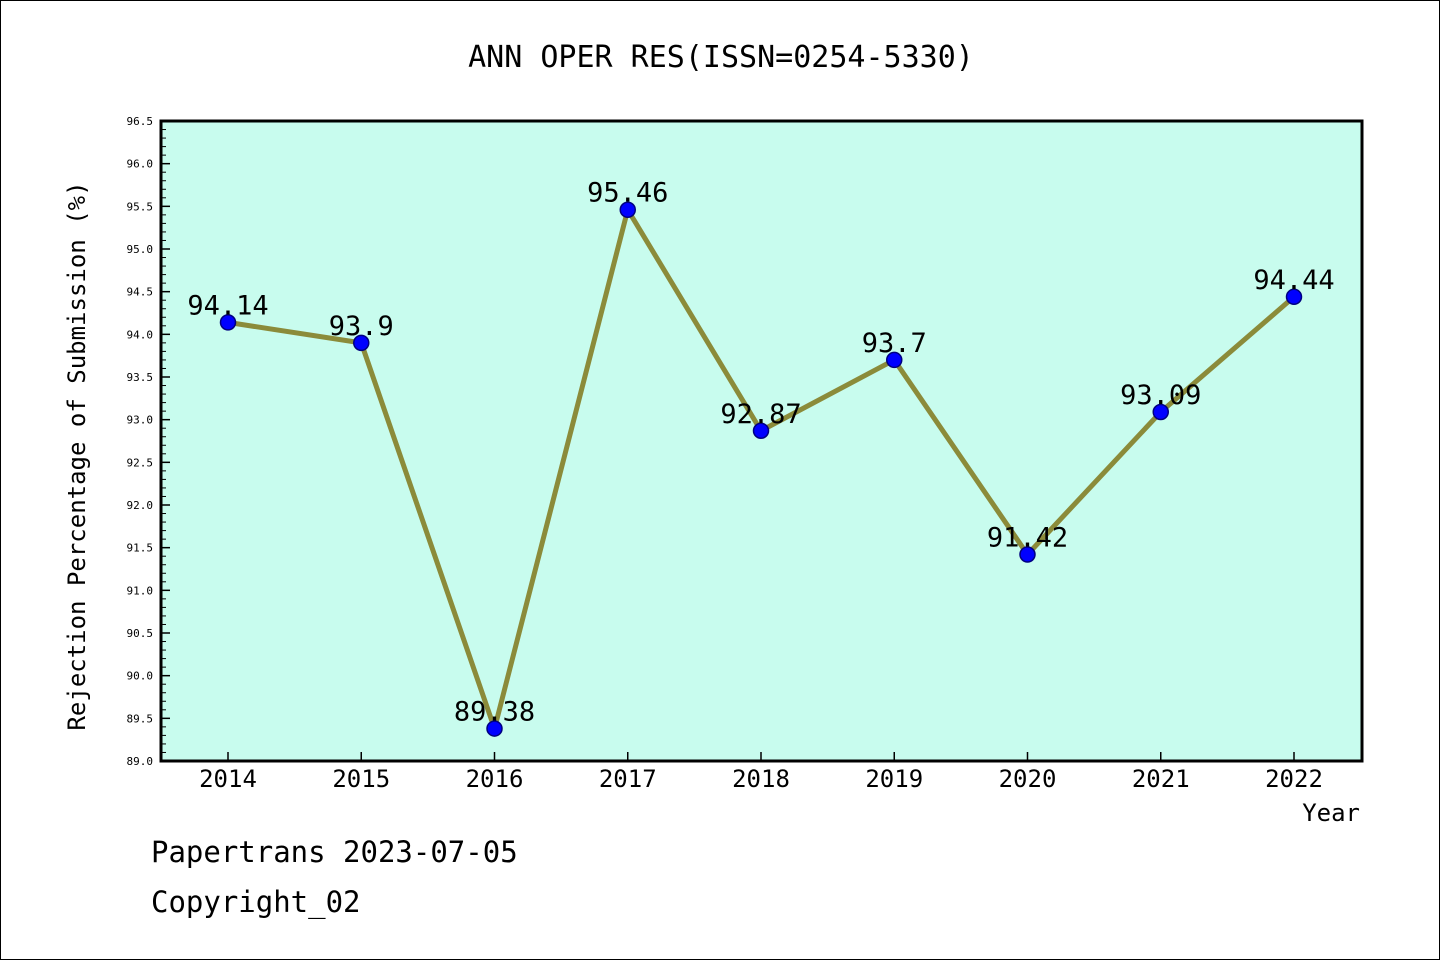  I want to click on data-label: 95.46, so click(627, 193).